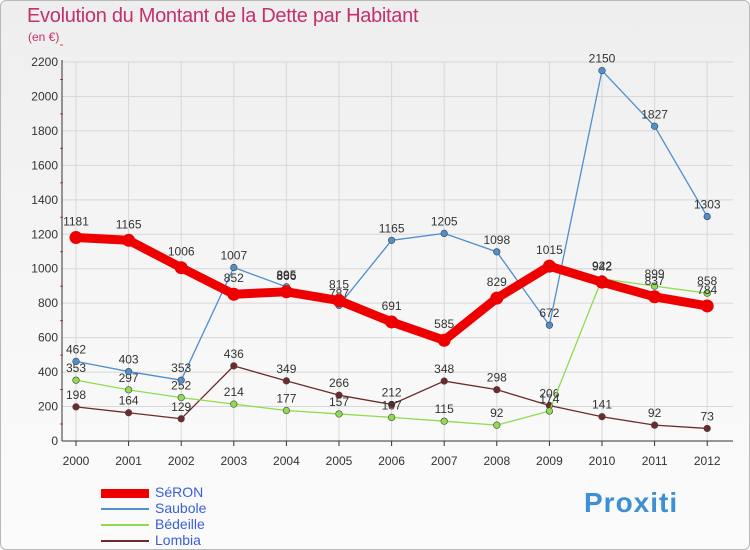 This screenshot has width=750, height=550. Describe the element at coordinates (655, 281) in the screenshot. I see `series-0-data-label: 837` at that location.